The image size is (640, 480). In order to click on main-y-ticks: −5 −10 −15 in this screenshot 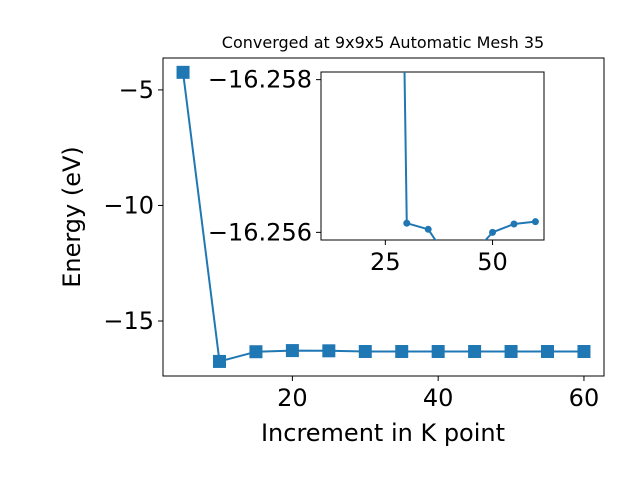, I will do `click(133, 205)`.